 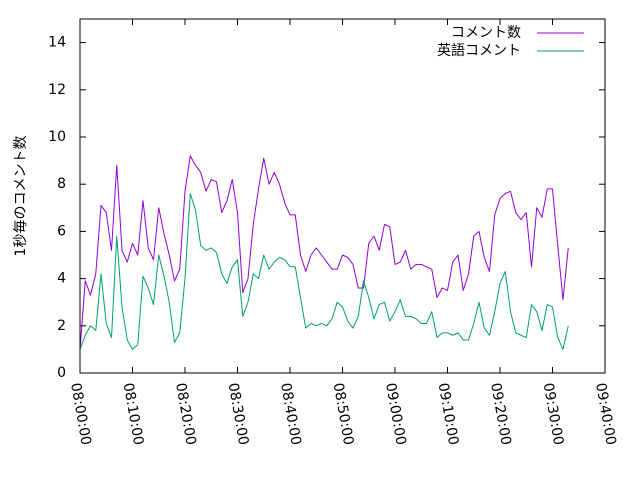 What do you see at coordinates (80, 414) in the screenshot?
I see `x-tick-label: 08:00:00` at bounding box center [80, 414].